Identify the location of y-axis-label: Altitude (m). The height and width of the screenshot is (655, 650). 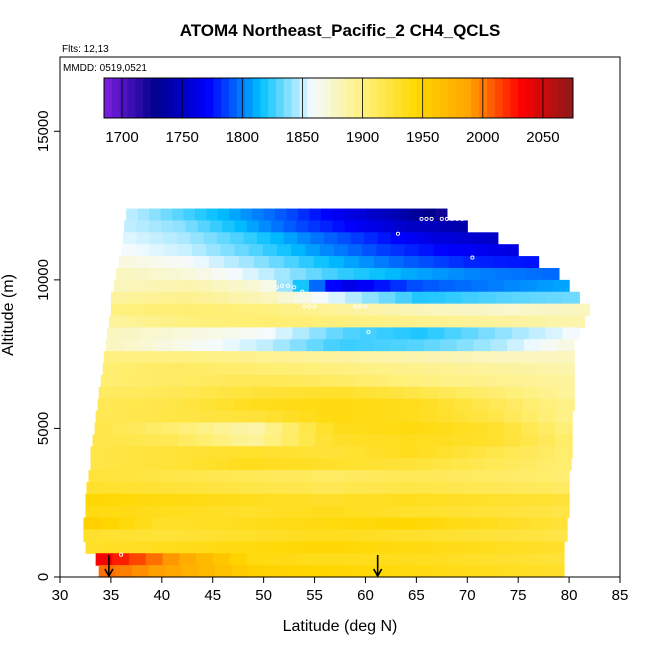
(8, 315).